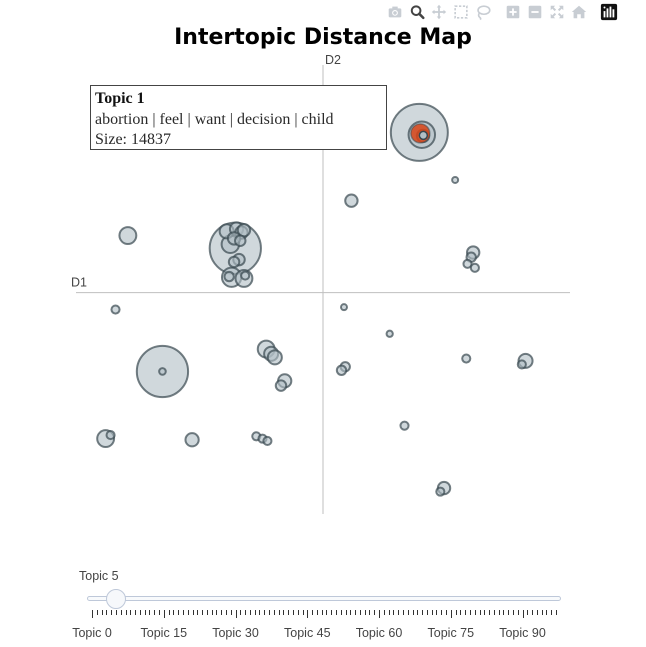  I want to click on zoom-icon, so click(417, 12).